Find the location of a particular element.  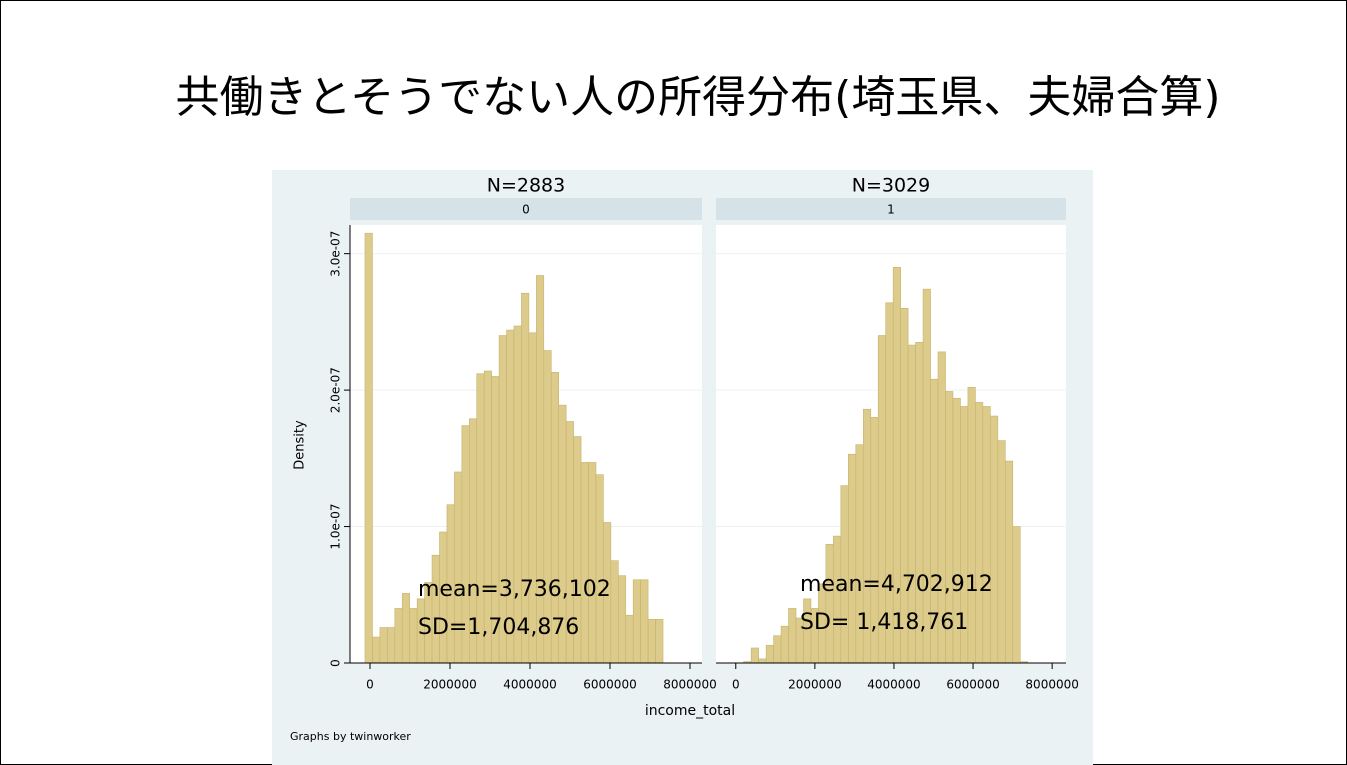

strip-label: 0 is located at coordinates (526, 210).